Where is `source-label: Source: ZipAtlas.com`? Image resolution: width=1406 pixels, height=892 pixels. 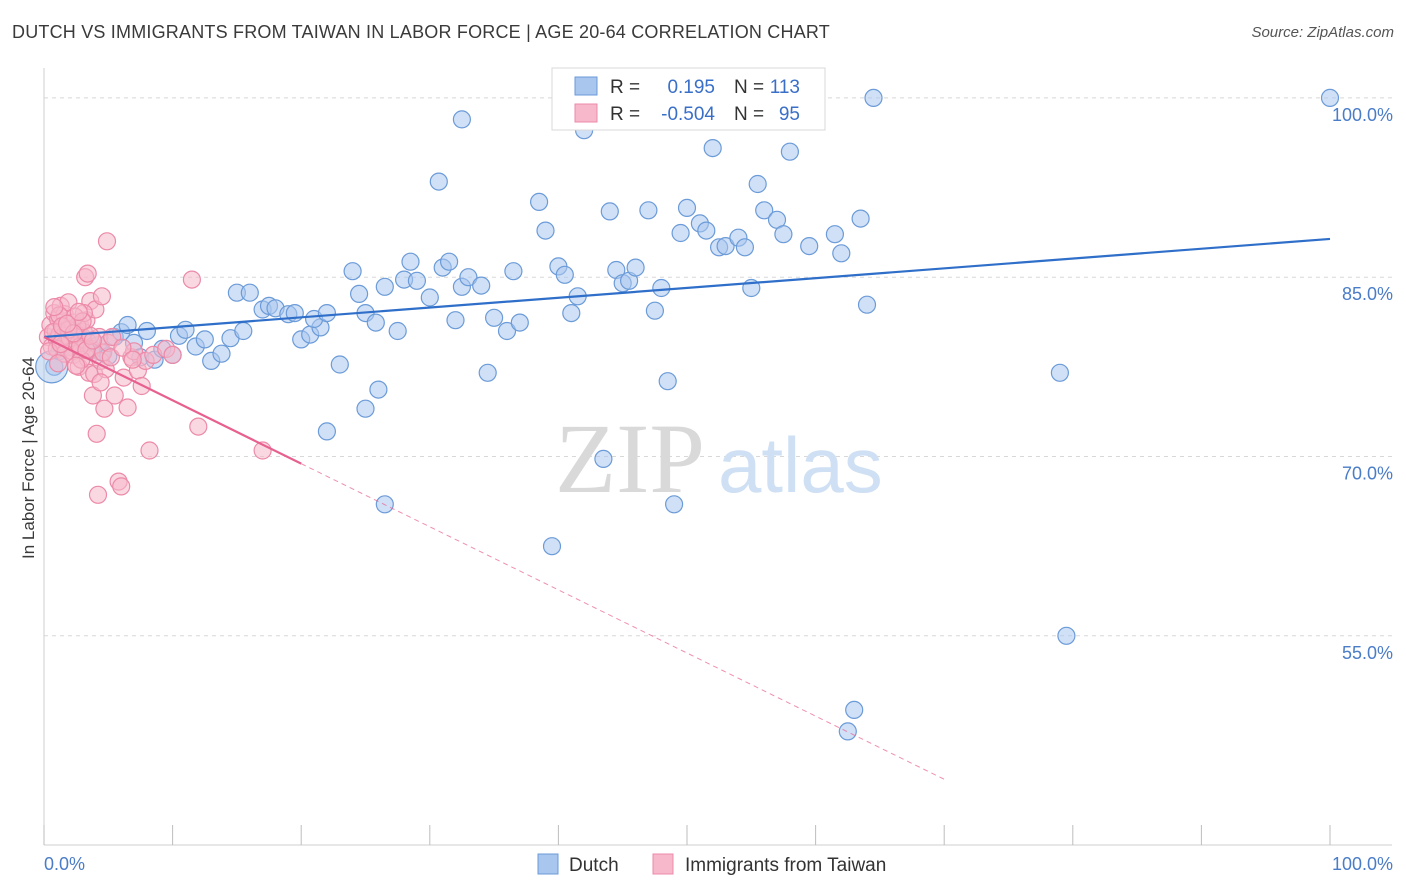
source-label: Source: ZipAtlas.com is located at coordinates (1322, 32).